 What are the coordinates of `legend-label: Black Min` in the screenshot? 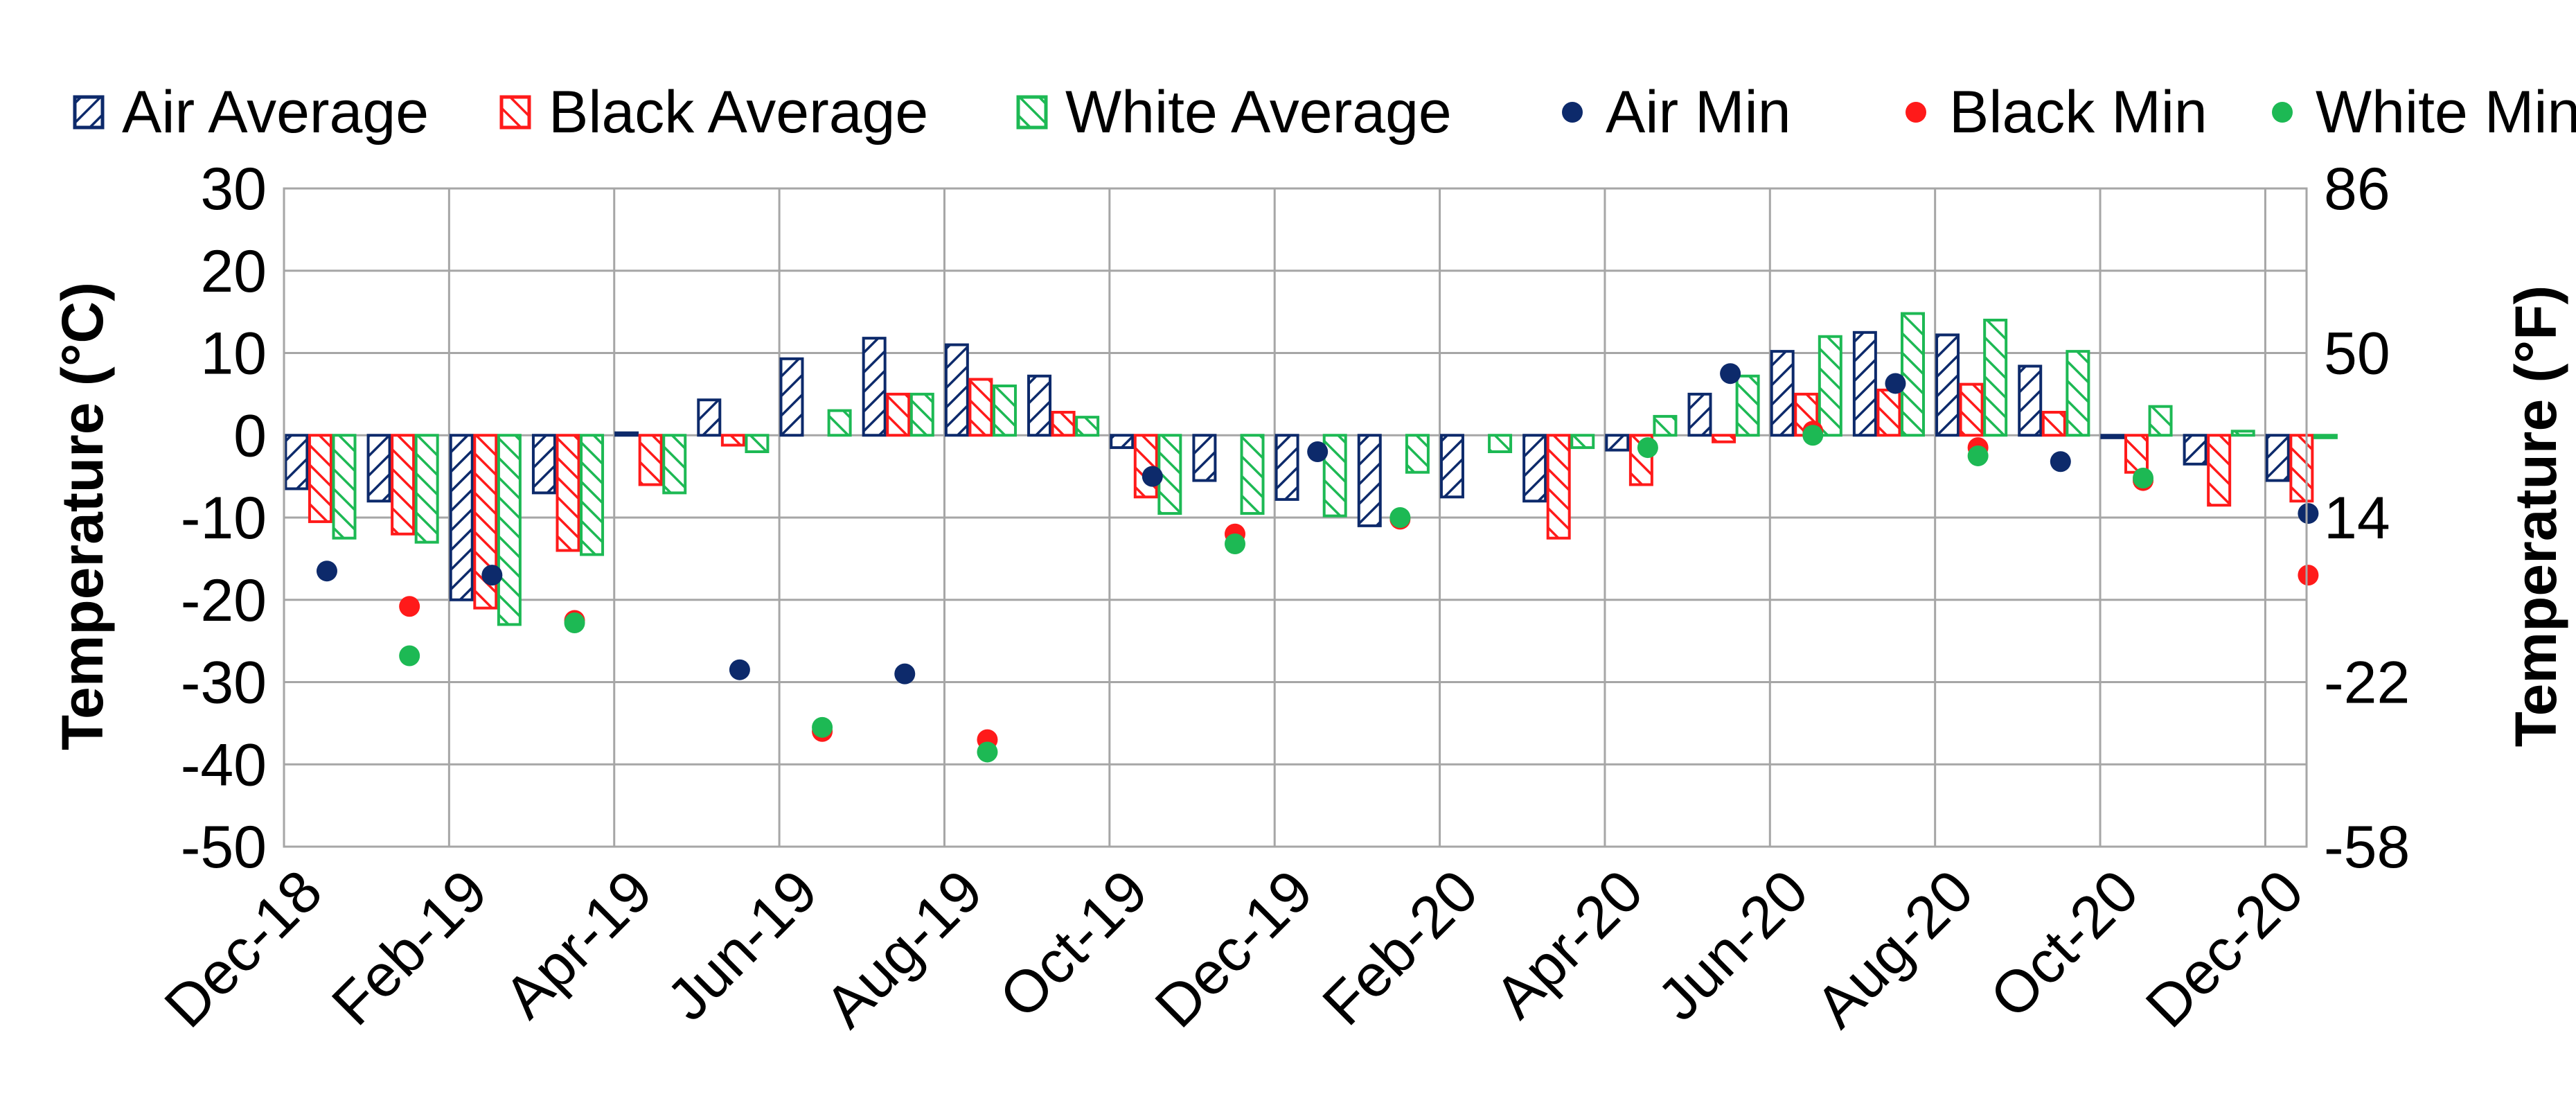 It's located at (2078, 112).